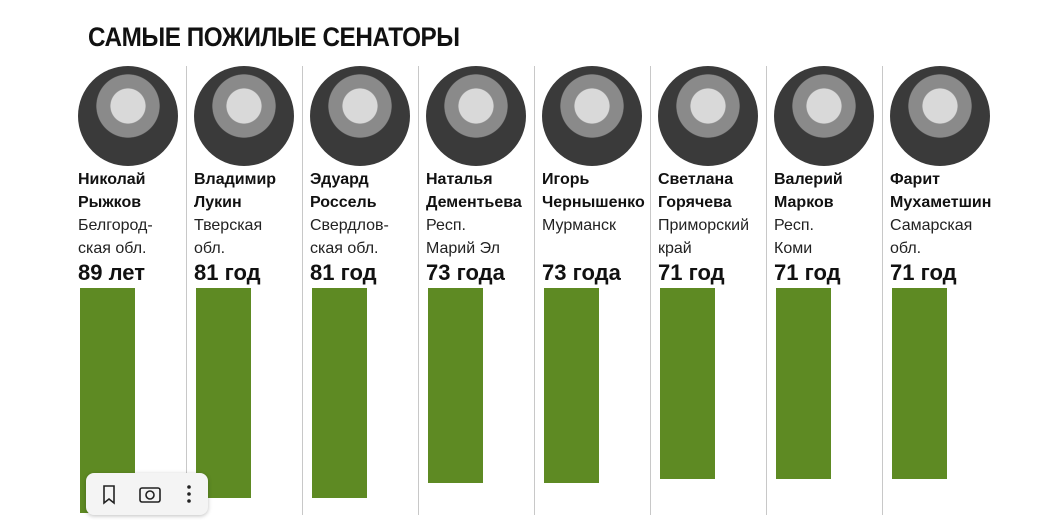  I want to click on senator-name: Валерий Марков, so click(808, 191).